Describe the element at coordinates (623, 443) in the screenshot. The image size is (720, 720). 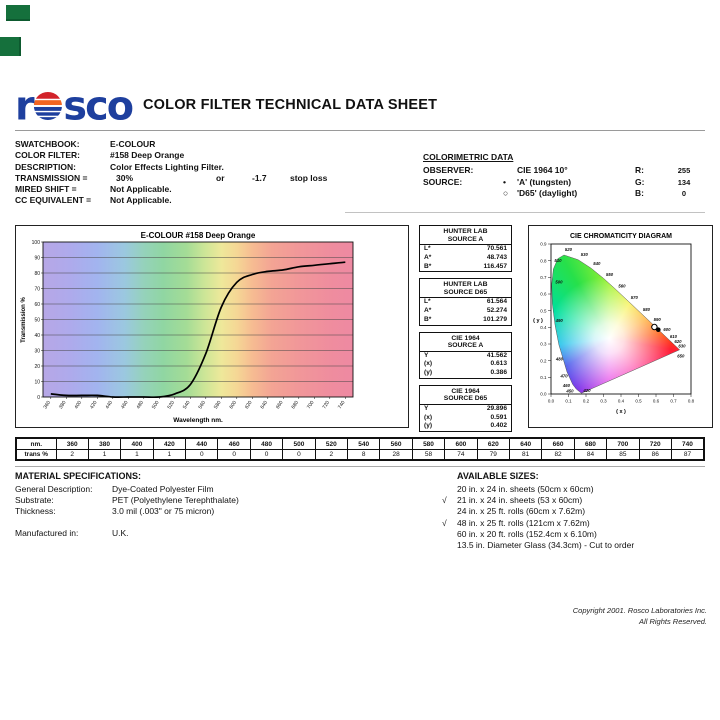
I see `wavelength-cell: 700` at that location.